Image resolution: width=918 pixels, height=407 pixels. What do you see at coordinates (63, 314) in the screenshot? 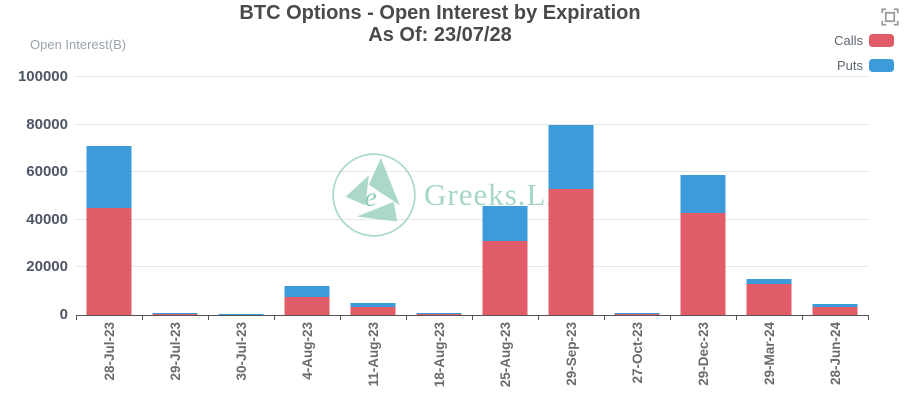
I see `y-tick-label: 0` at bounding box center [63, 314].